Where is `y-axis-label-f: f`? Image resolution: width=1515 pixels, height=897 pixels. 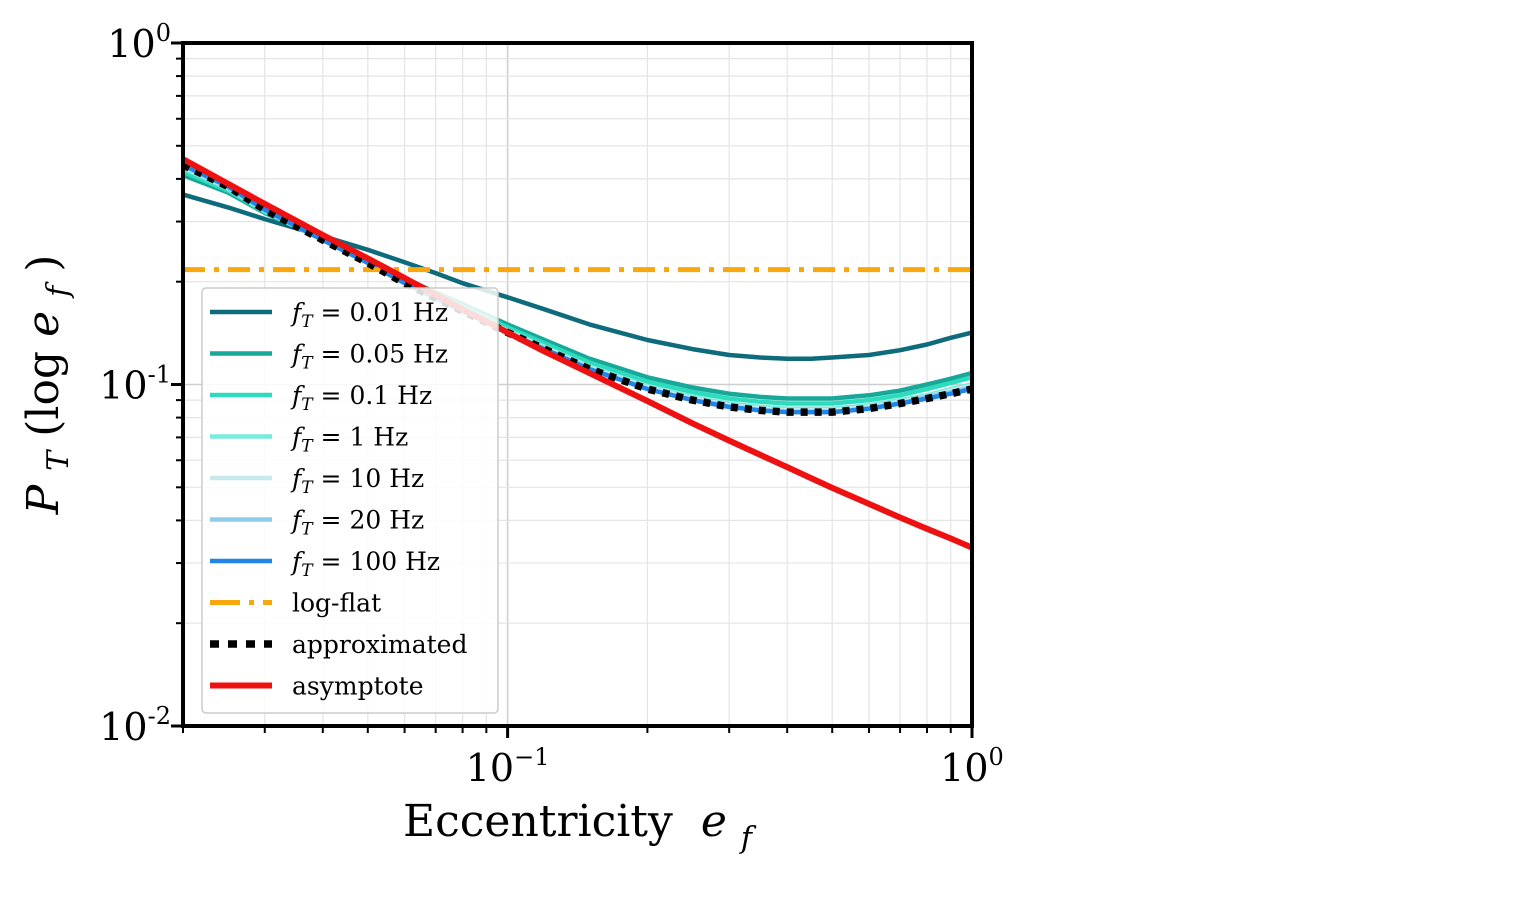 y-axis-label-f: f is located at coordinates (58, 290).